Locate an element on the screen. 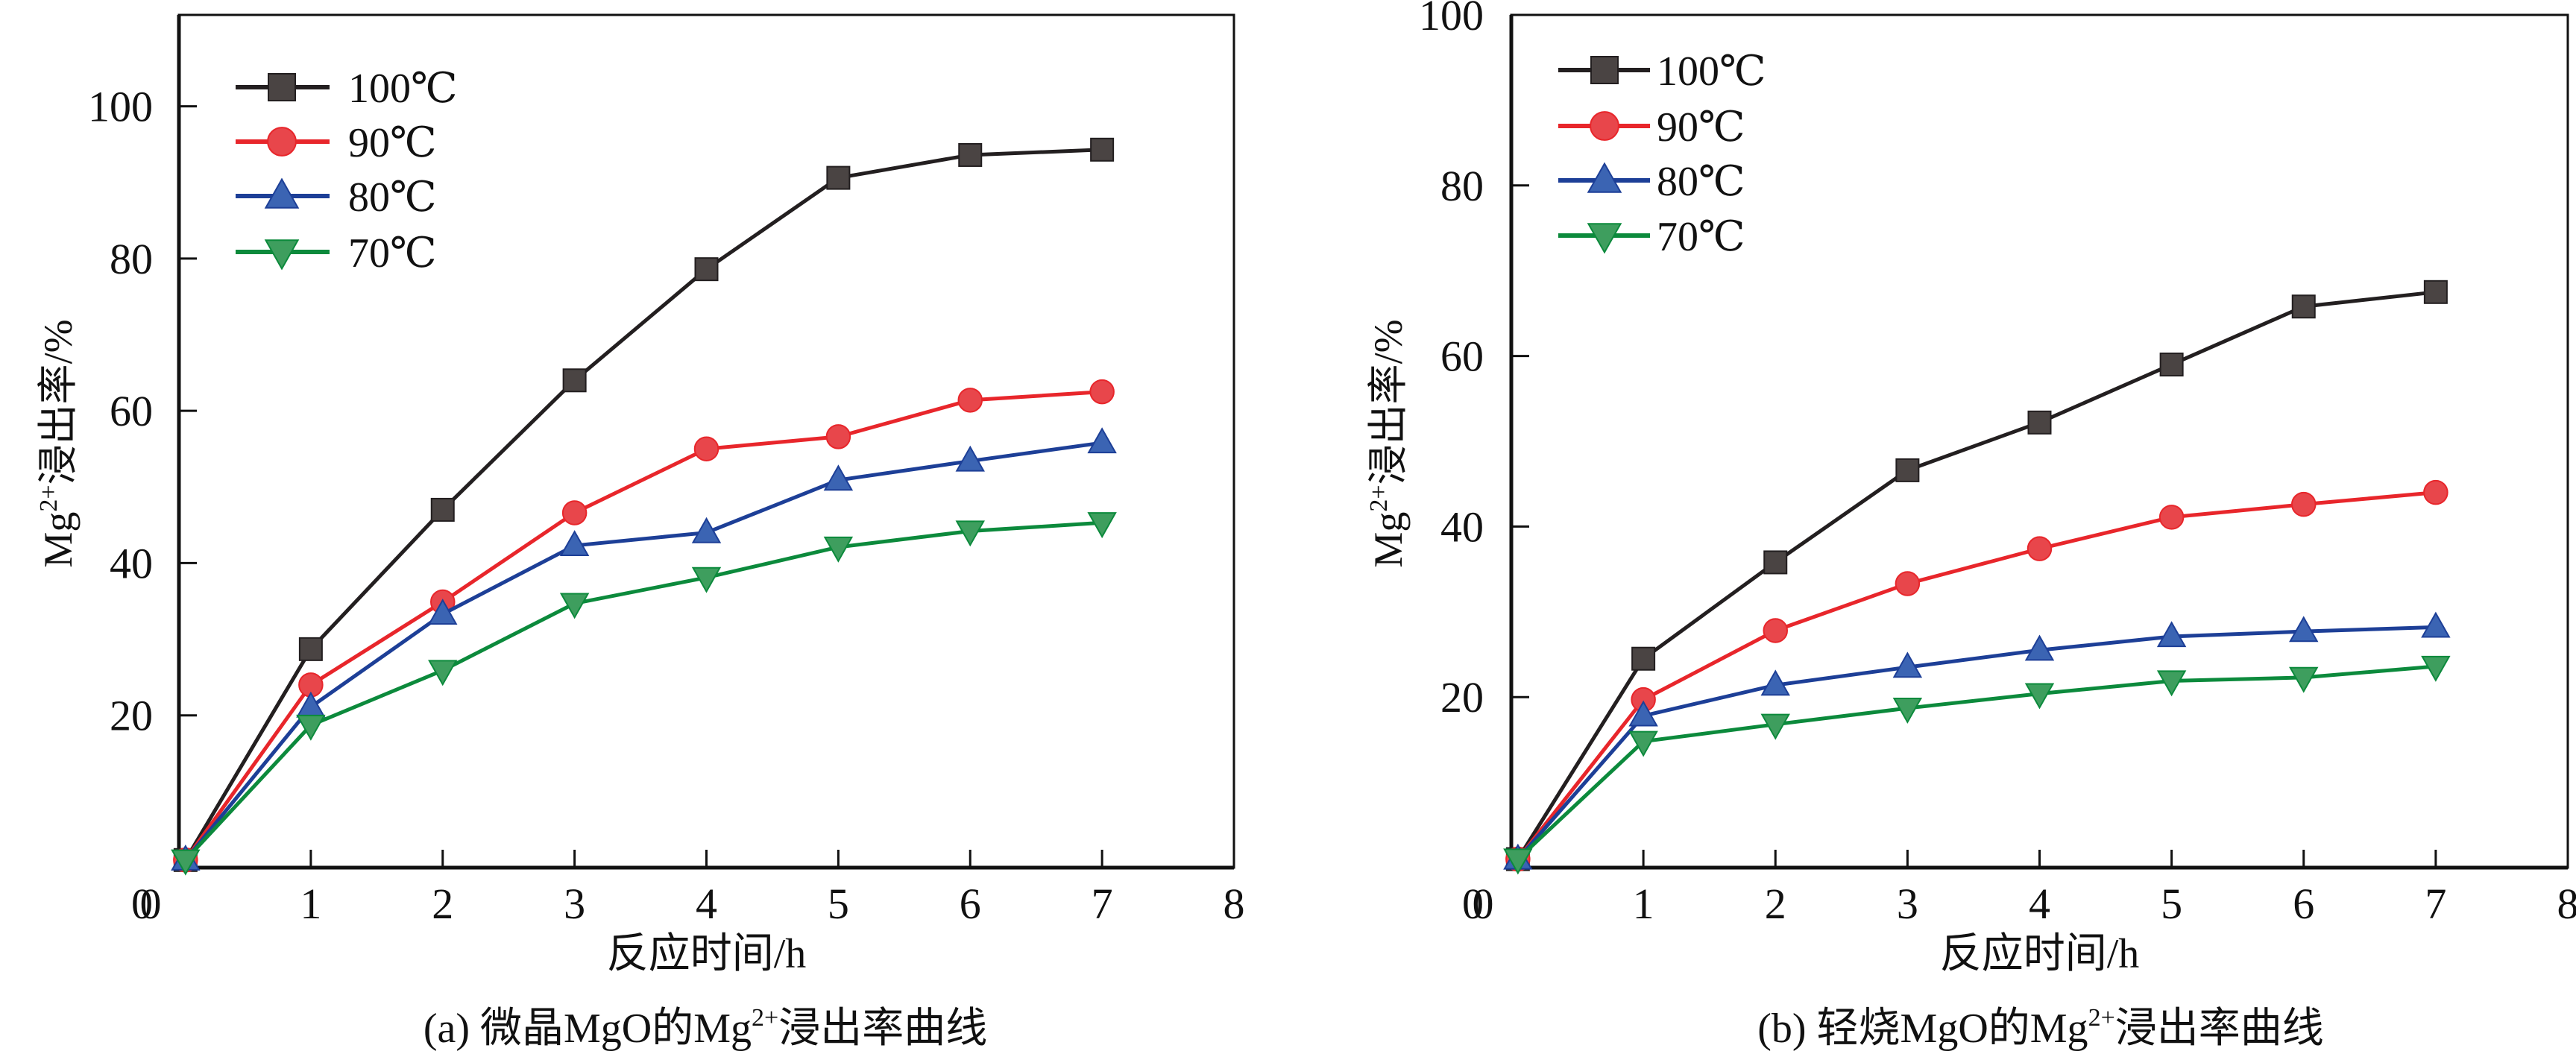  legend-item: 100℃ is located at coordinates (1662, 71).